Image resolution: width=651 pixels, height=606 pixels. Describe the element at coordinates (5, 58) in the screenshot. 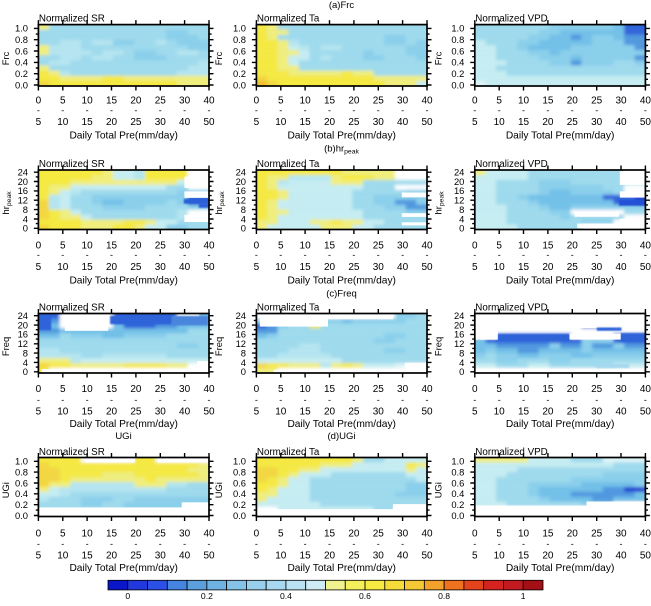

I see `svg-text: Frc` at that location.